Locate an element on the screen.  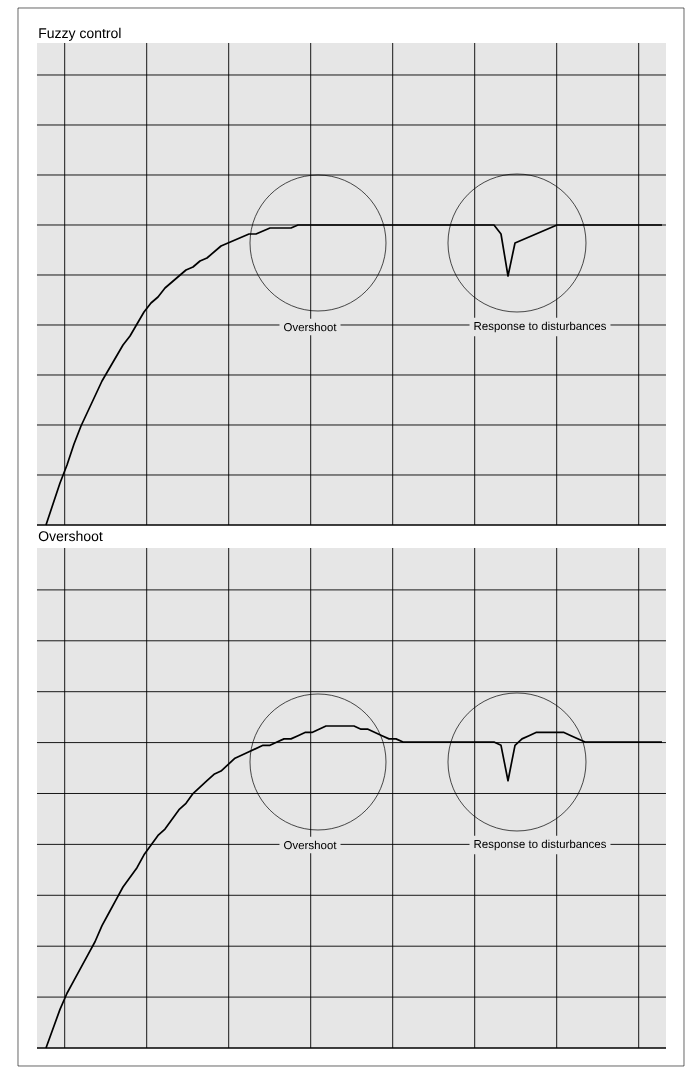
chart-title: Fuzzy control is located at coordinates (80, 34).